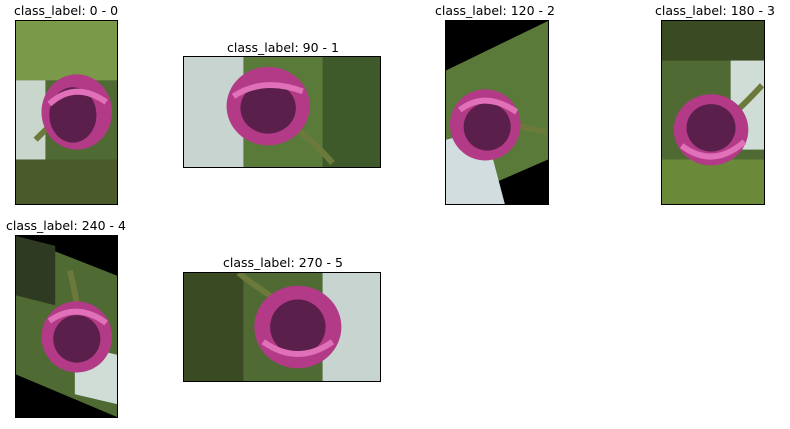 The height and width of the screenshot is (429, 790). Describe the element at coordinates (495, 10) in the screenshot. I see `panel-title-2: class_label: 120 - 2` at that location.